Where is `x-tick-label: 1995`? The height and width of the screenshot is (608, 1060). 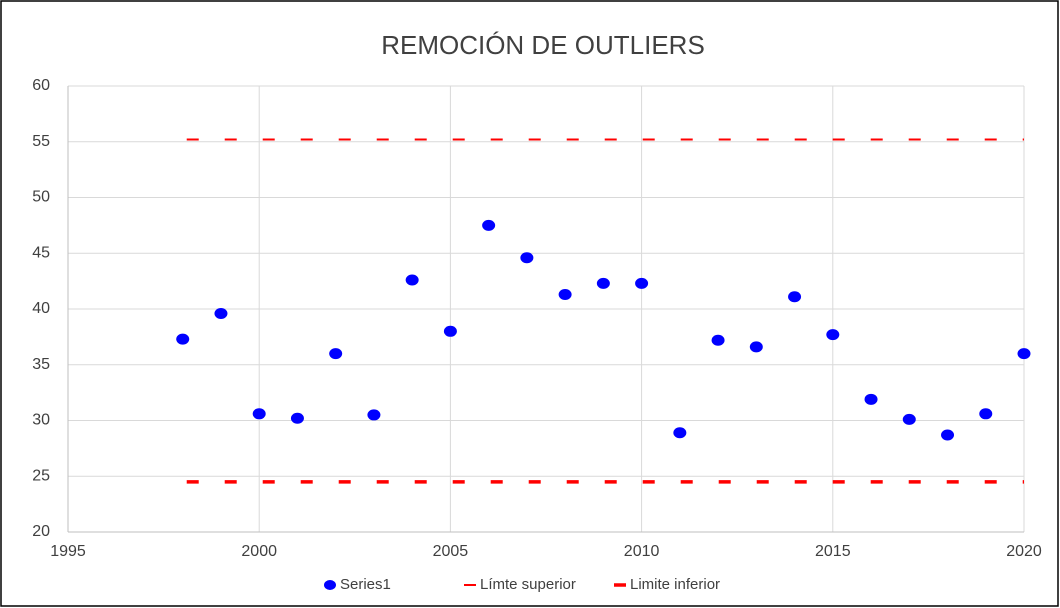 x-tick-label: 1995 is located at coordinates (68, 551).